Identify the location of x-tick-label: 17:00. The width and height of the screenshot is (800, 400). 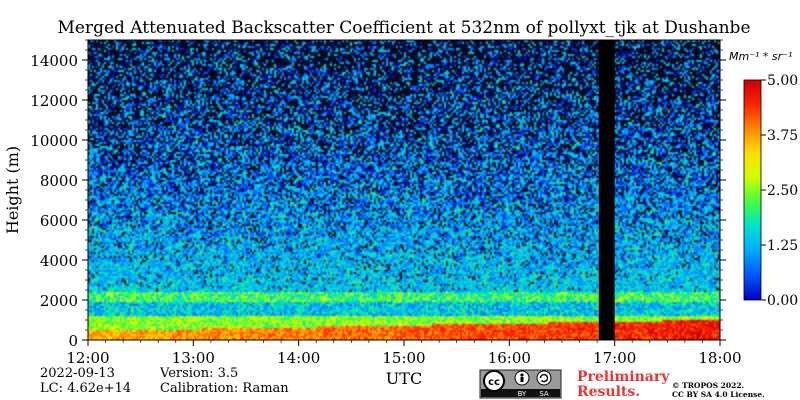
(614, 358).